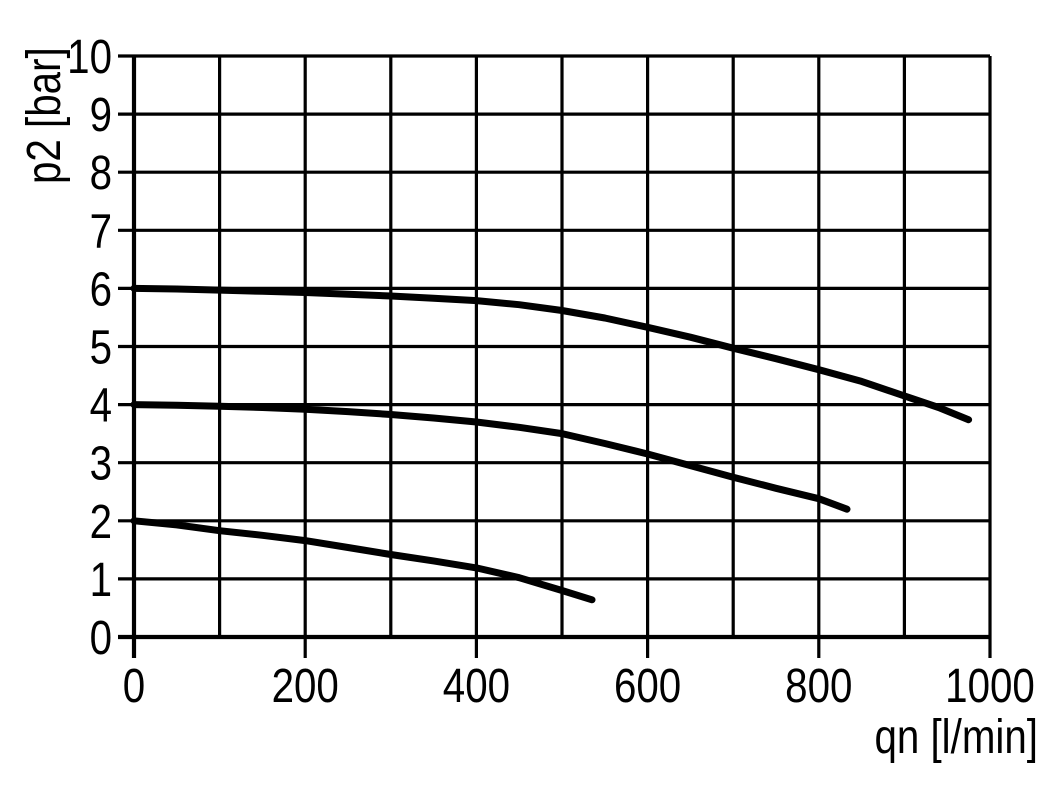 This screenshot has height=803, width=1051. What do you see at coordinates (134, 686) in the screenshot?
I see `x-tick-label: 0` at bounding box center [134, 686].